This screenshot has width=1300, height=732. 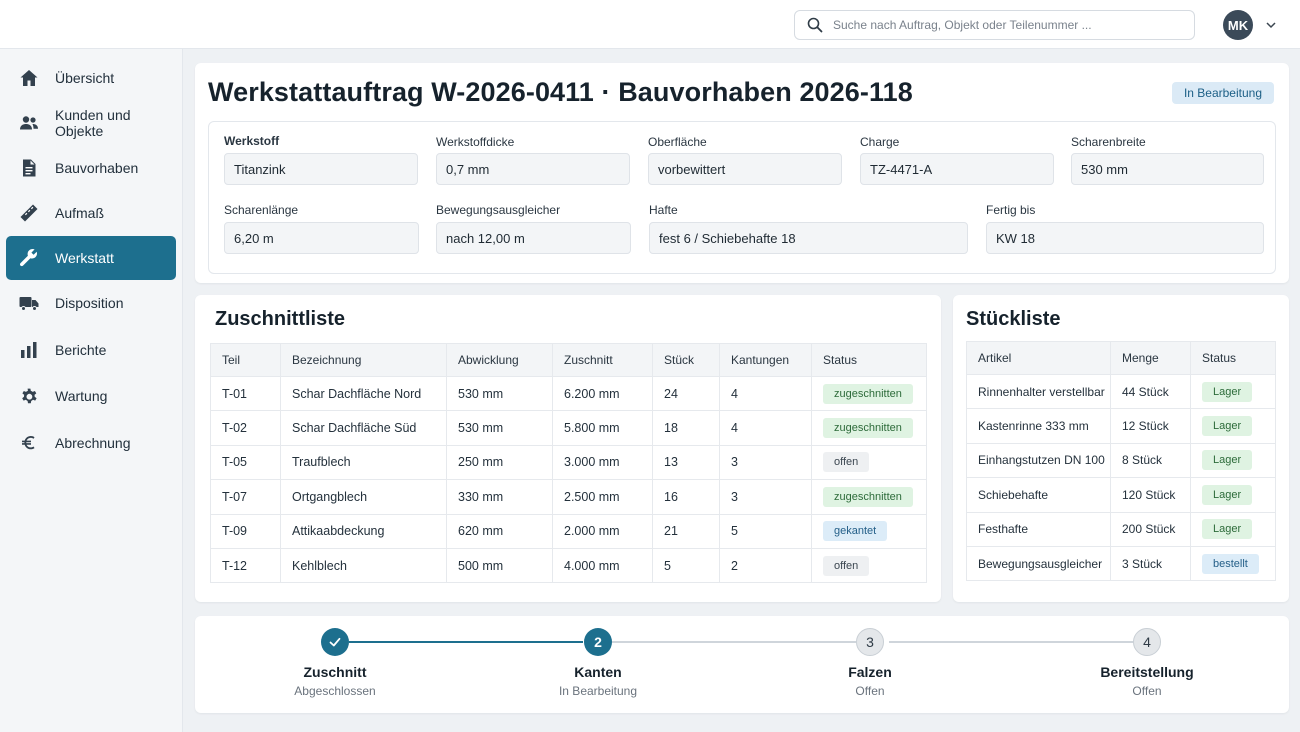 What do you see at coordinates (815, 25) in the screenshot?
I see `search-icon` at bounding box center [815, 25].